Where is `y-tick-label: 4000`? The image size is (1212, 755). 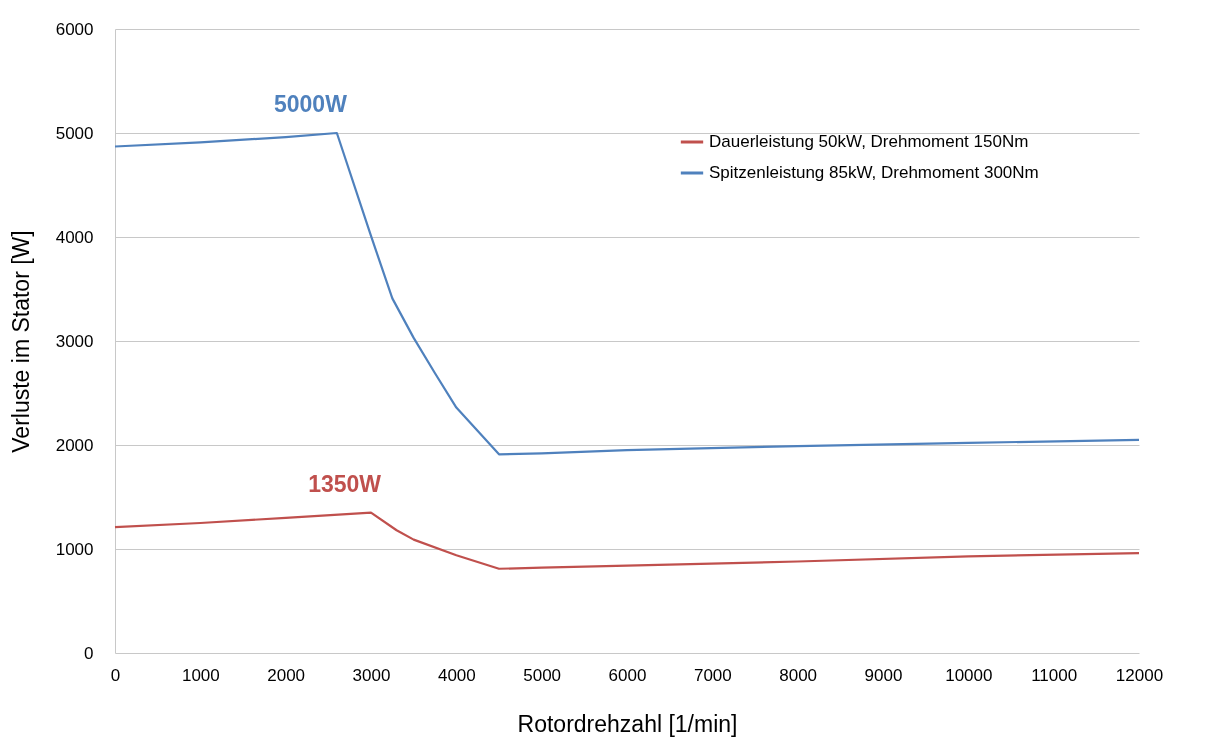 y-tick-label: 4000 is located at coordinates (74, 237).